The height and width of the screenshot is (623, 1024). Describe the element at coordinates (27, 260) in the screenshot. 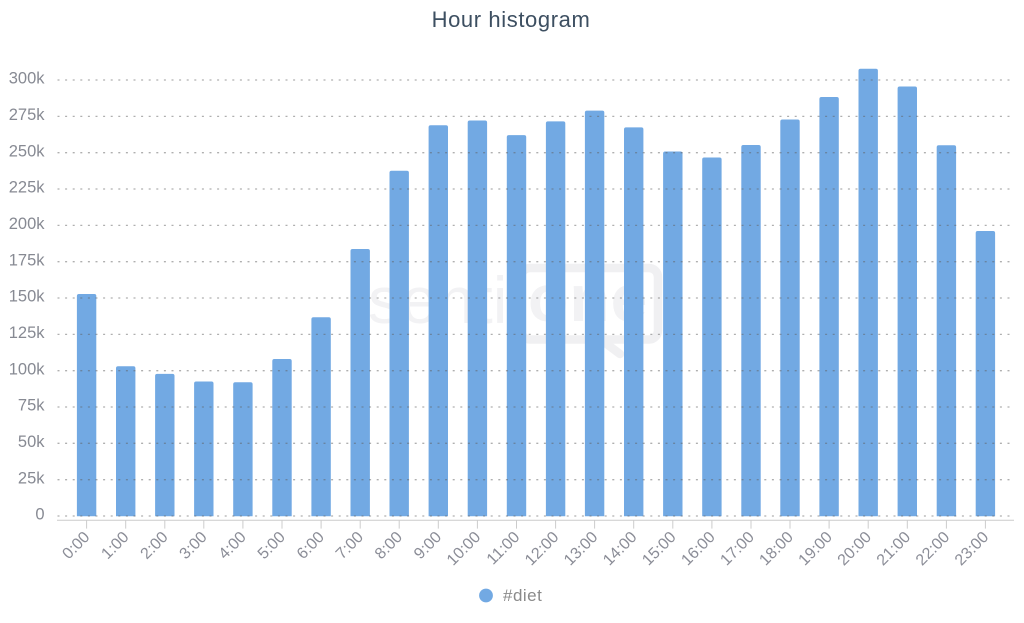

I see `svg-text: 175k` at that location.